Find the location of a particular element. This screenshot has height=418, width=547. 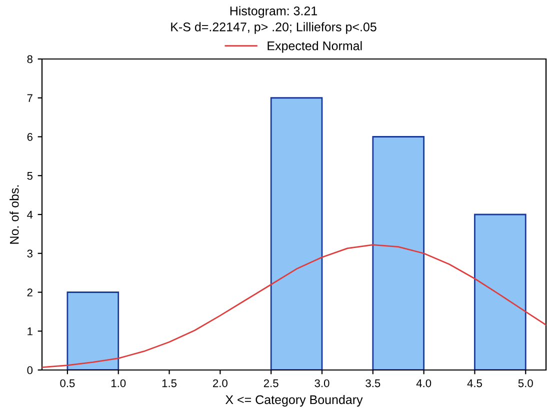

x-tick-label: 3.0 is located at coordinates (322, 383).